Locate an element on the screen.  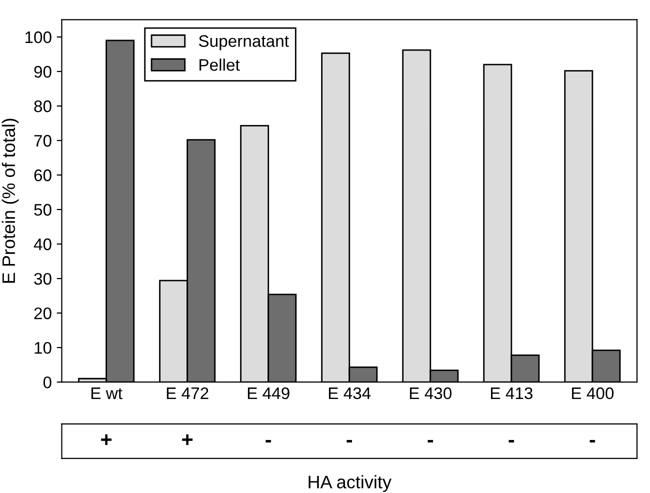
y-tick-label: 20 is located at coordinates (43, 313).